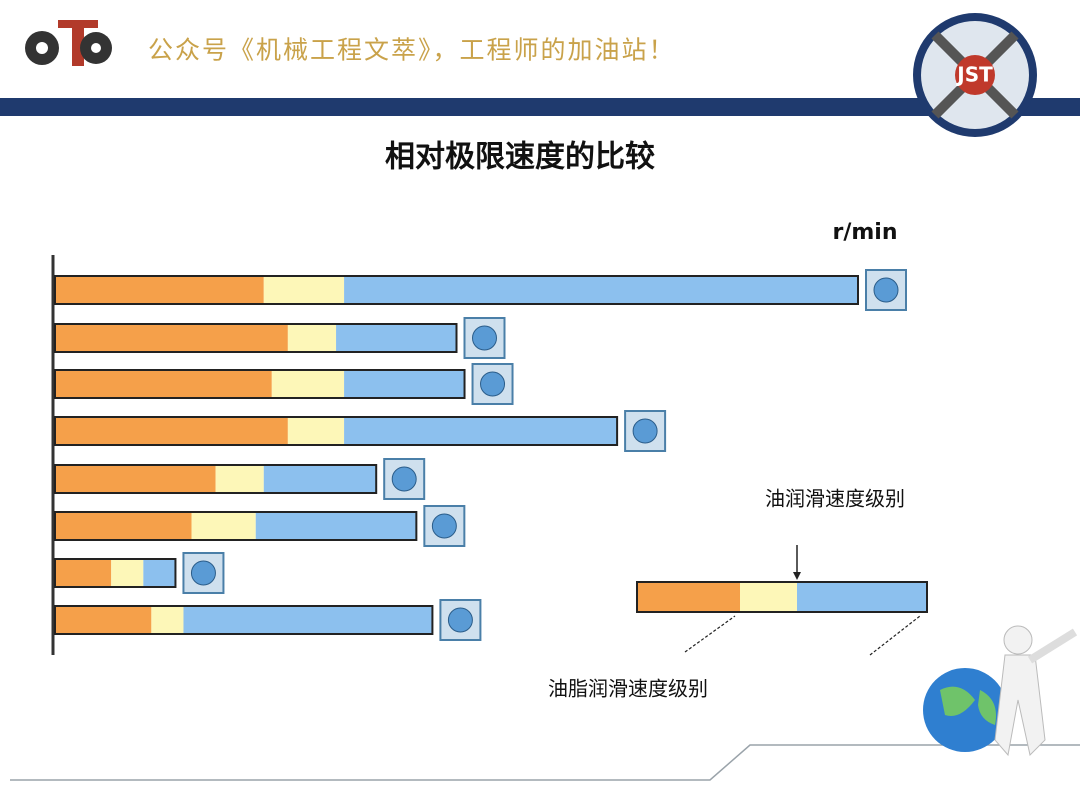 The height and width of the screenshot is (810, 1080). I want to click on unit-label: r/min, so click(864, 232).